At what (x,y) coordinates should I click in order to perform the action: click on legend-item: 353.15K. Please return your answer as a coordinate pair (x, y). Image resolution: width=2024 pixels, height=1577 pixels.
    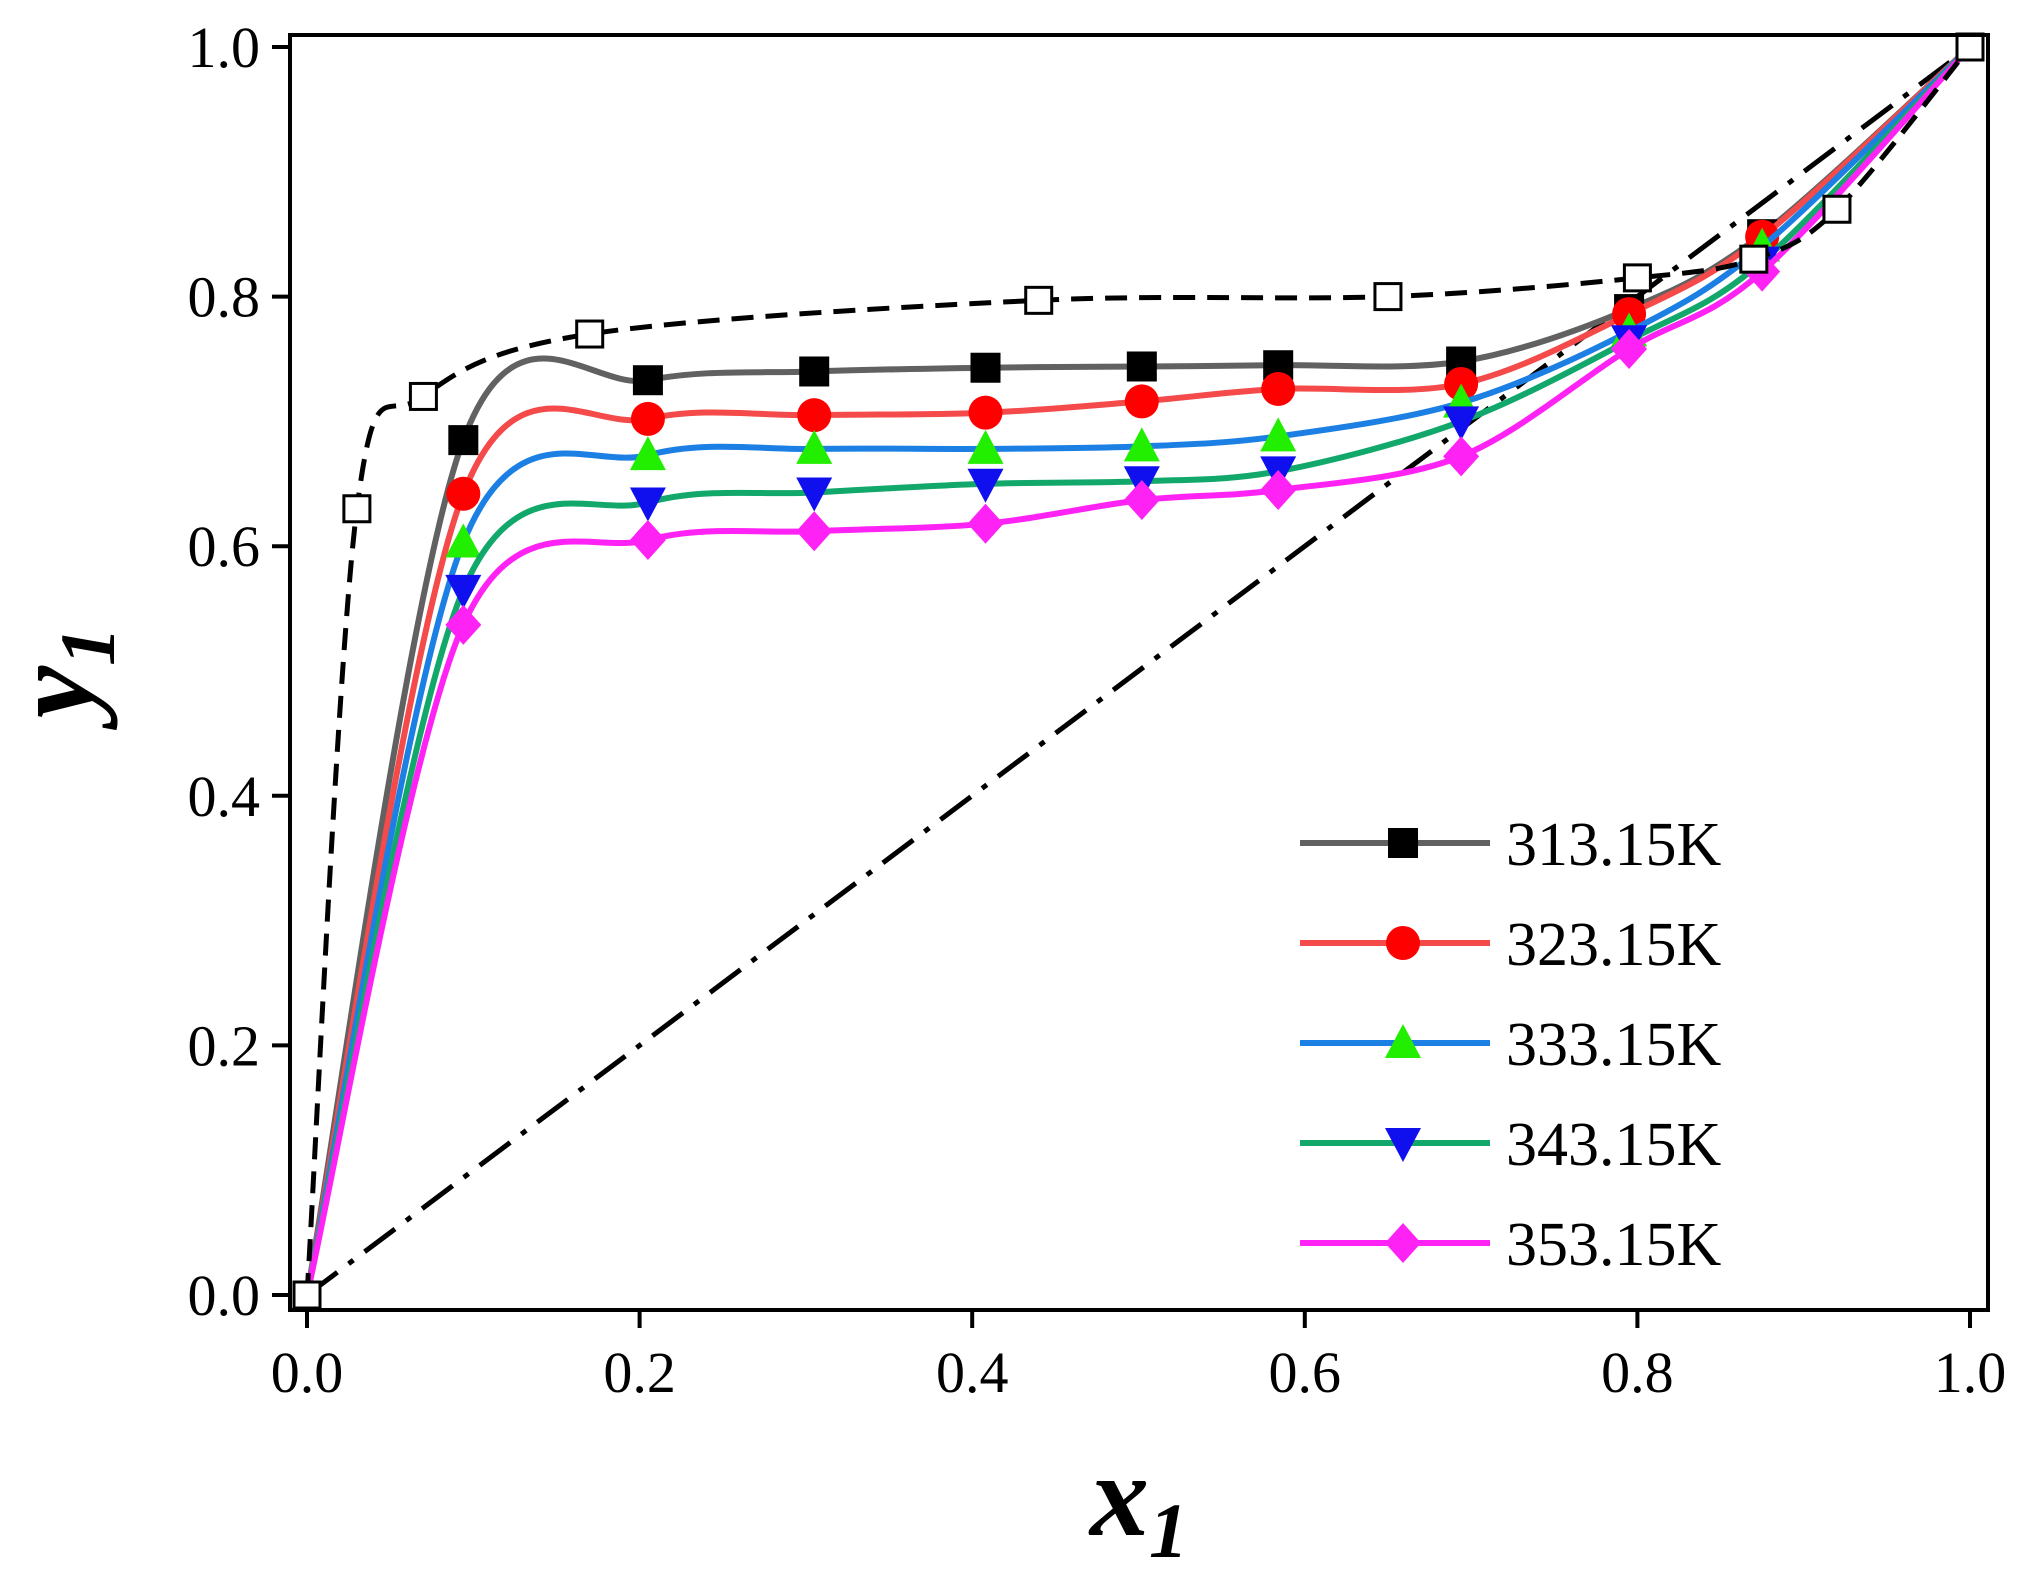
    Looking at the image, I should click on (1511, 1245).